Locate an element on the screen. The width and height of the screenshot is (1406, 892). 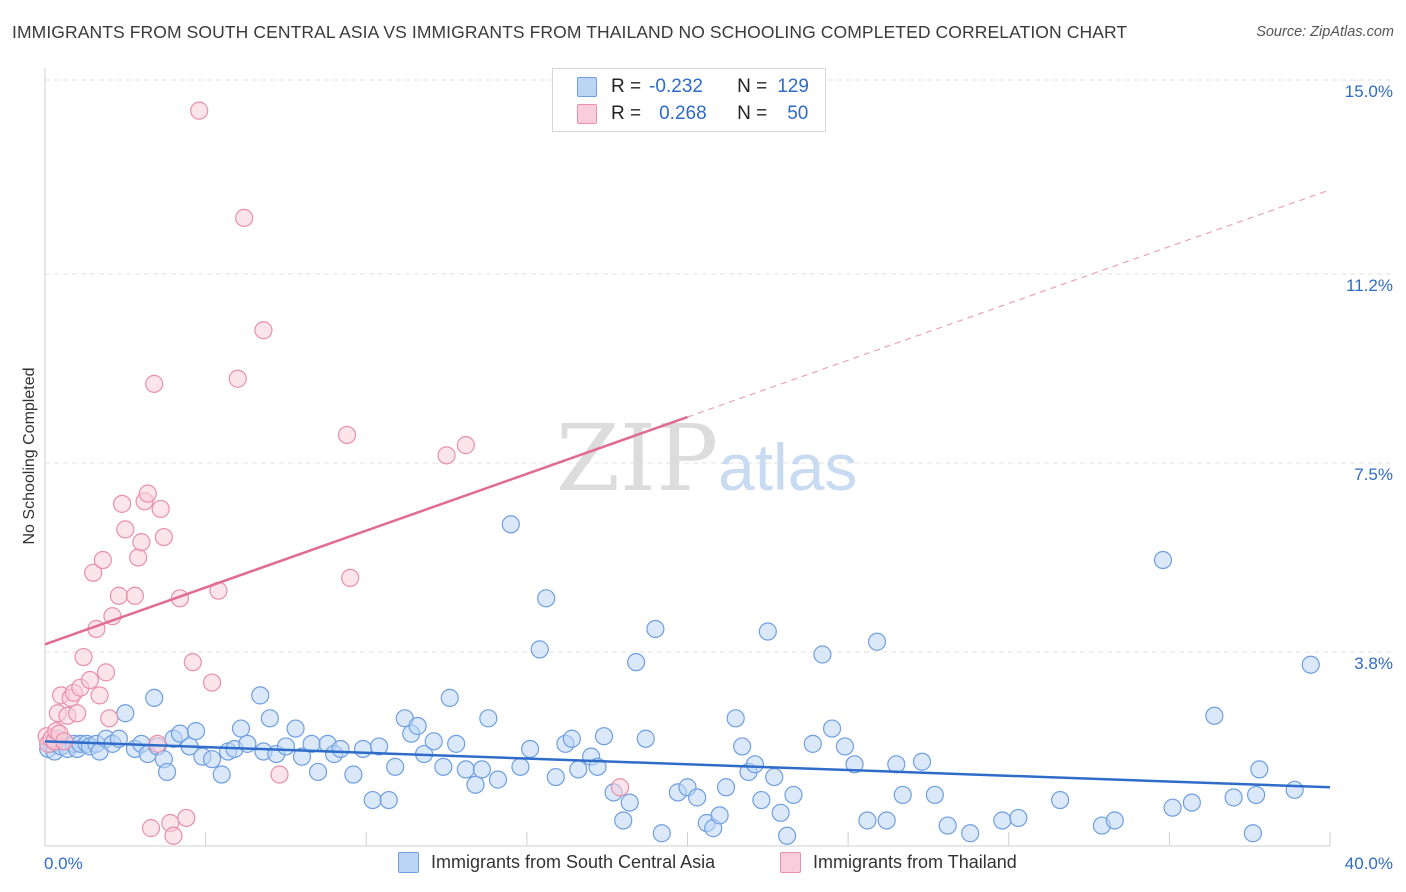
source-label: Source: ZipAtlas.com is located at coordinates (1325, 32).